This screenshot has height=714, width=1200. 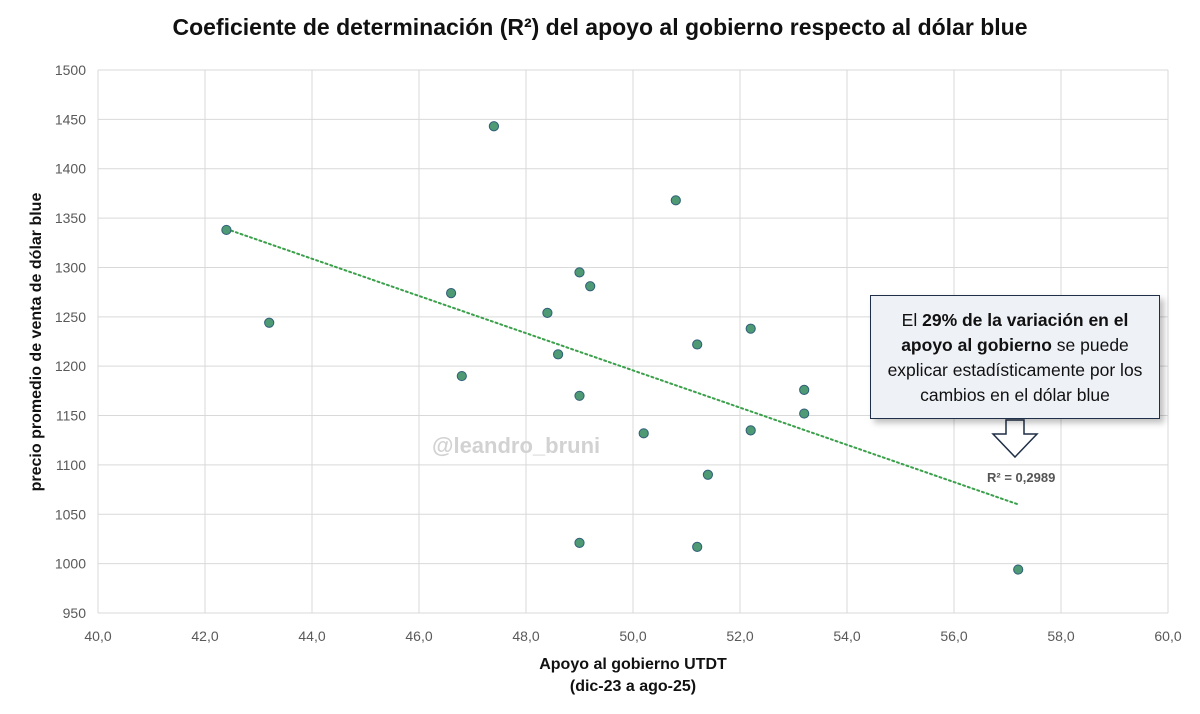 What do you see at coordinates (912, 320) in the screenshot?
I see `callout-text-1: El` at bounding box center [912, 320].